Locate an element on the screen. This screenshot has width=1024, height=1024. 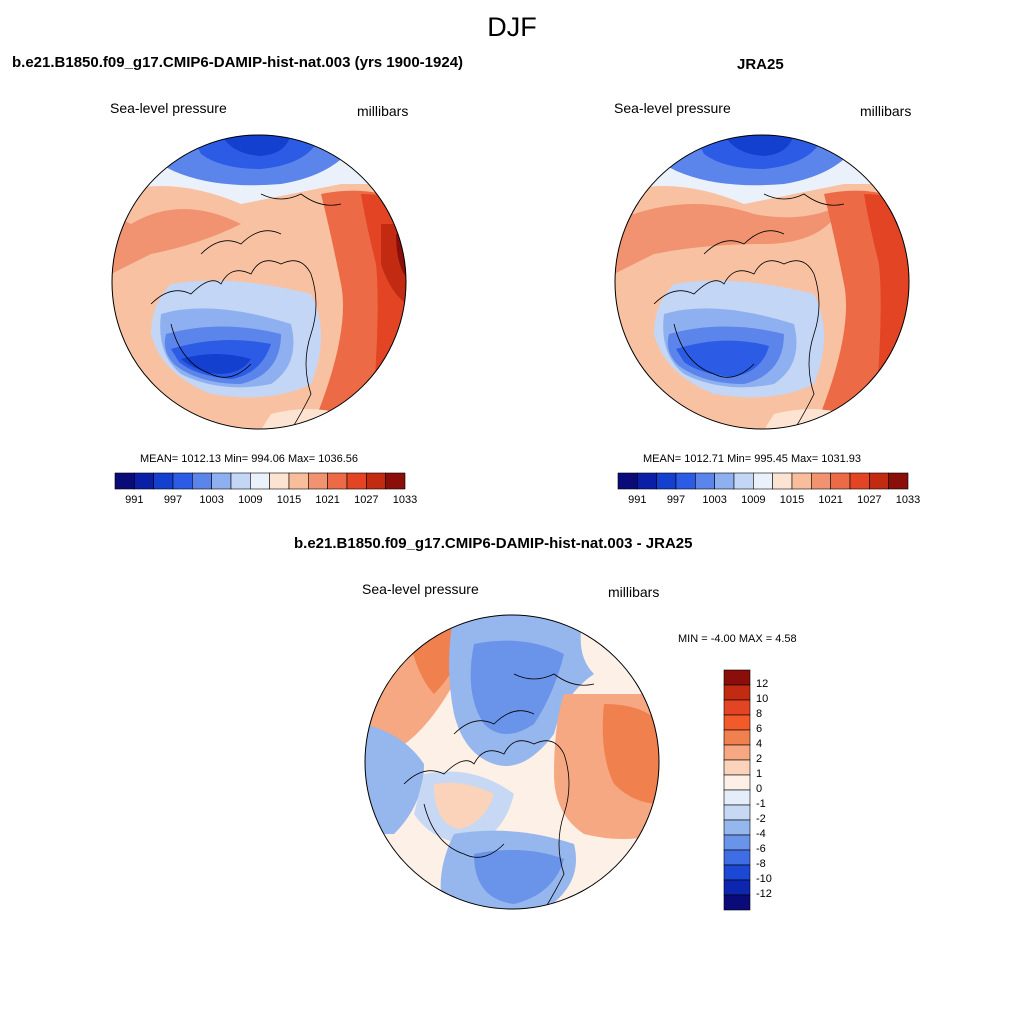
panel2-title: JRA25 is located at coordinates (760, 64).